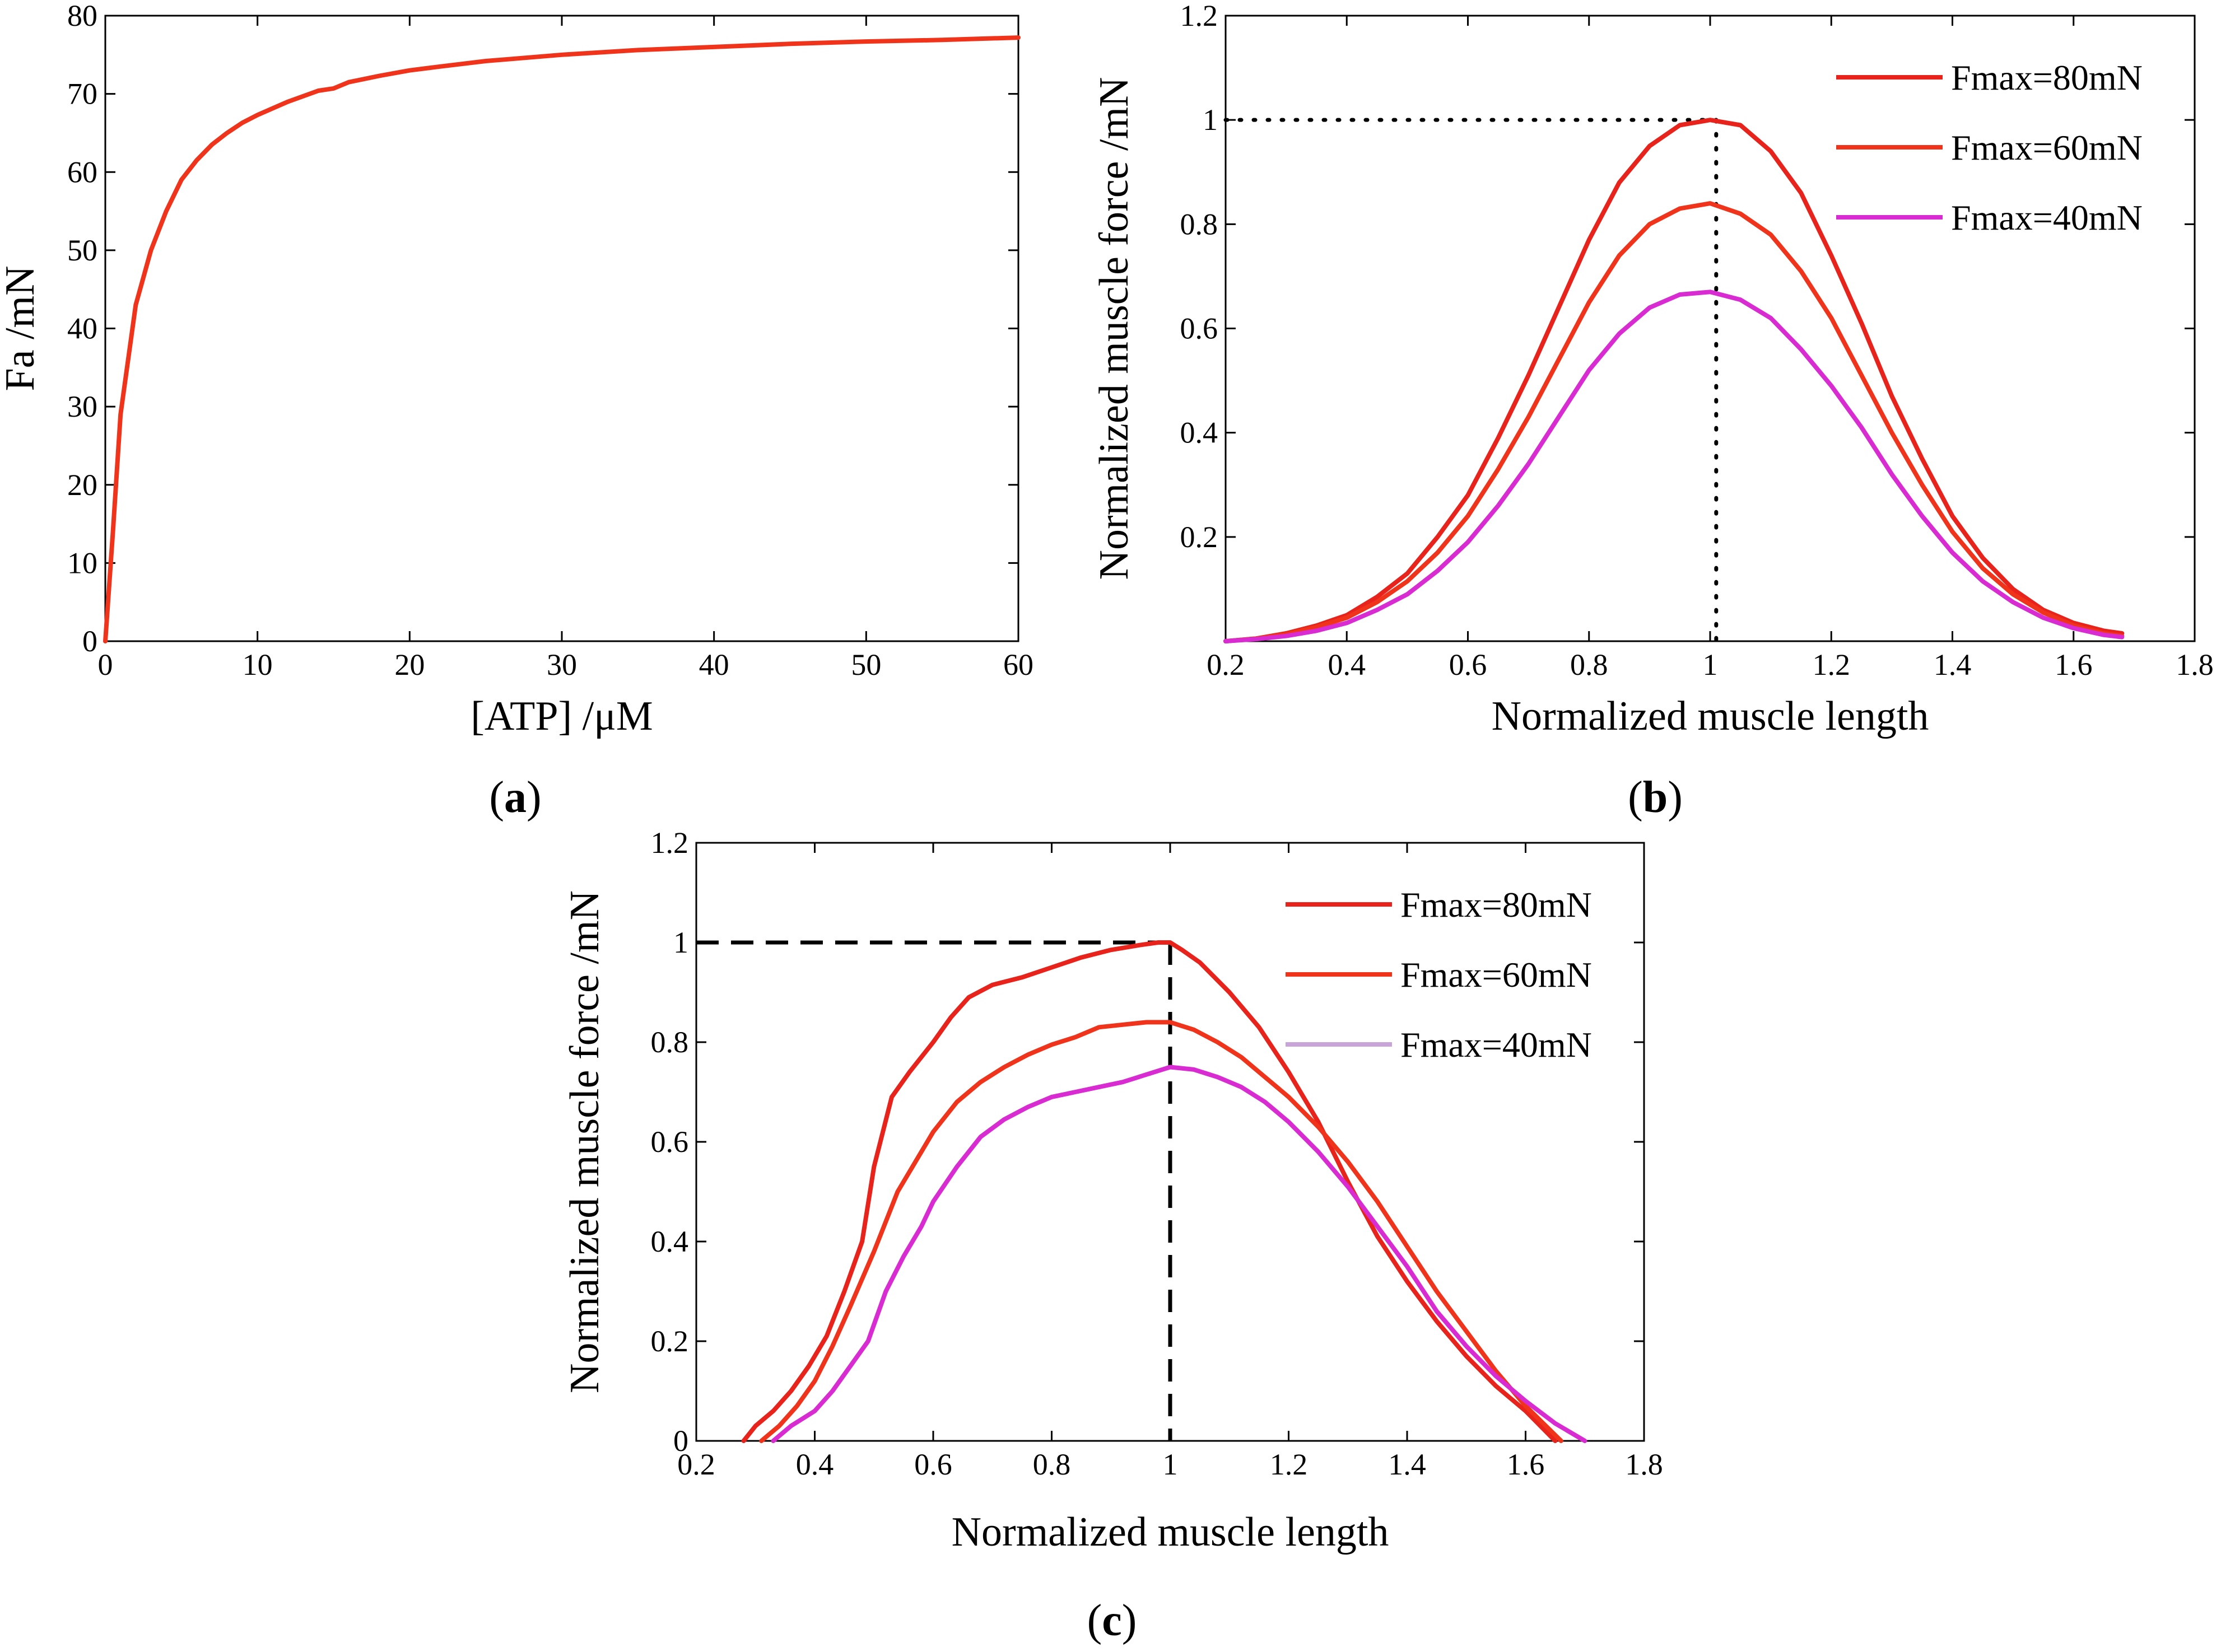 The width and height of the screenshot is (2221, 1652). I want to click on y-tick-label: 10, so click(82, 563).